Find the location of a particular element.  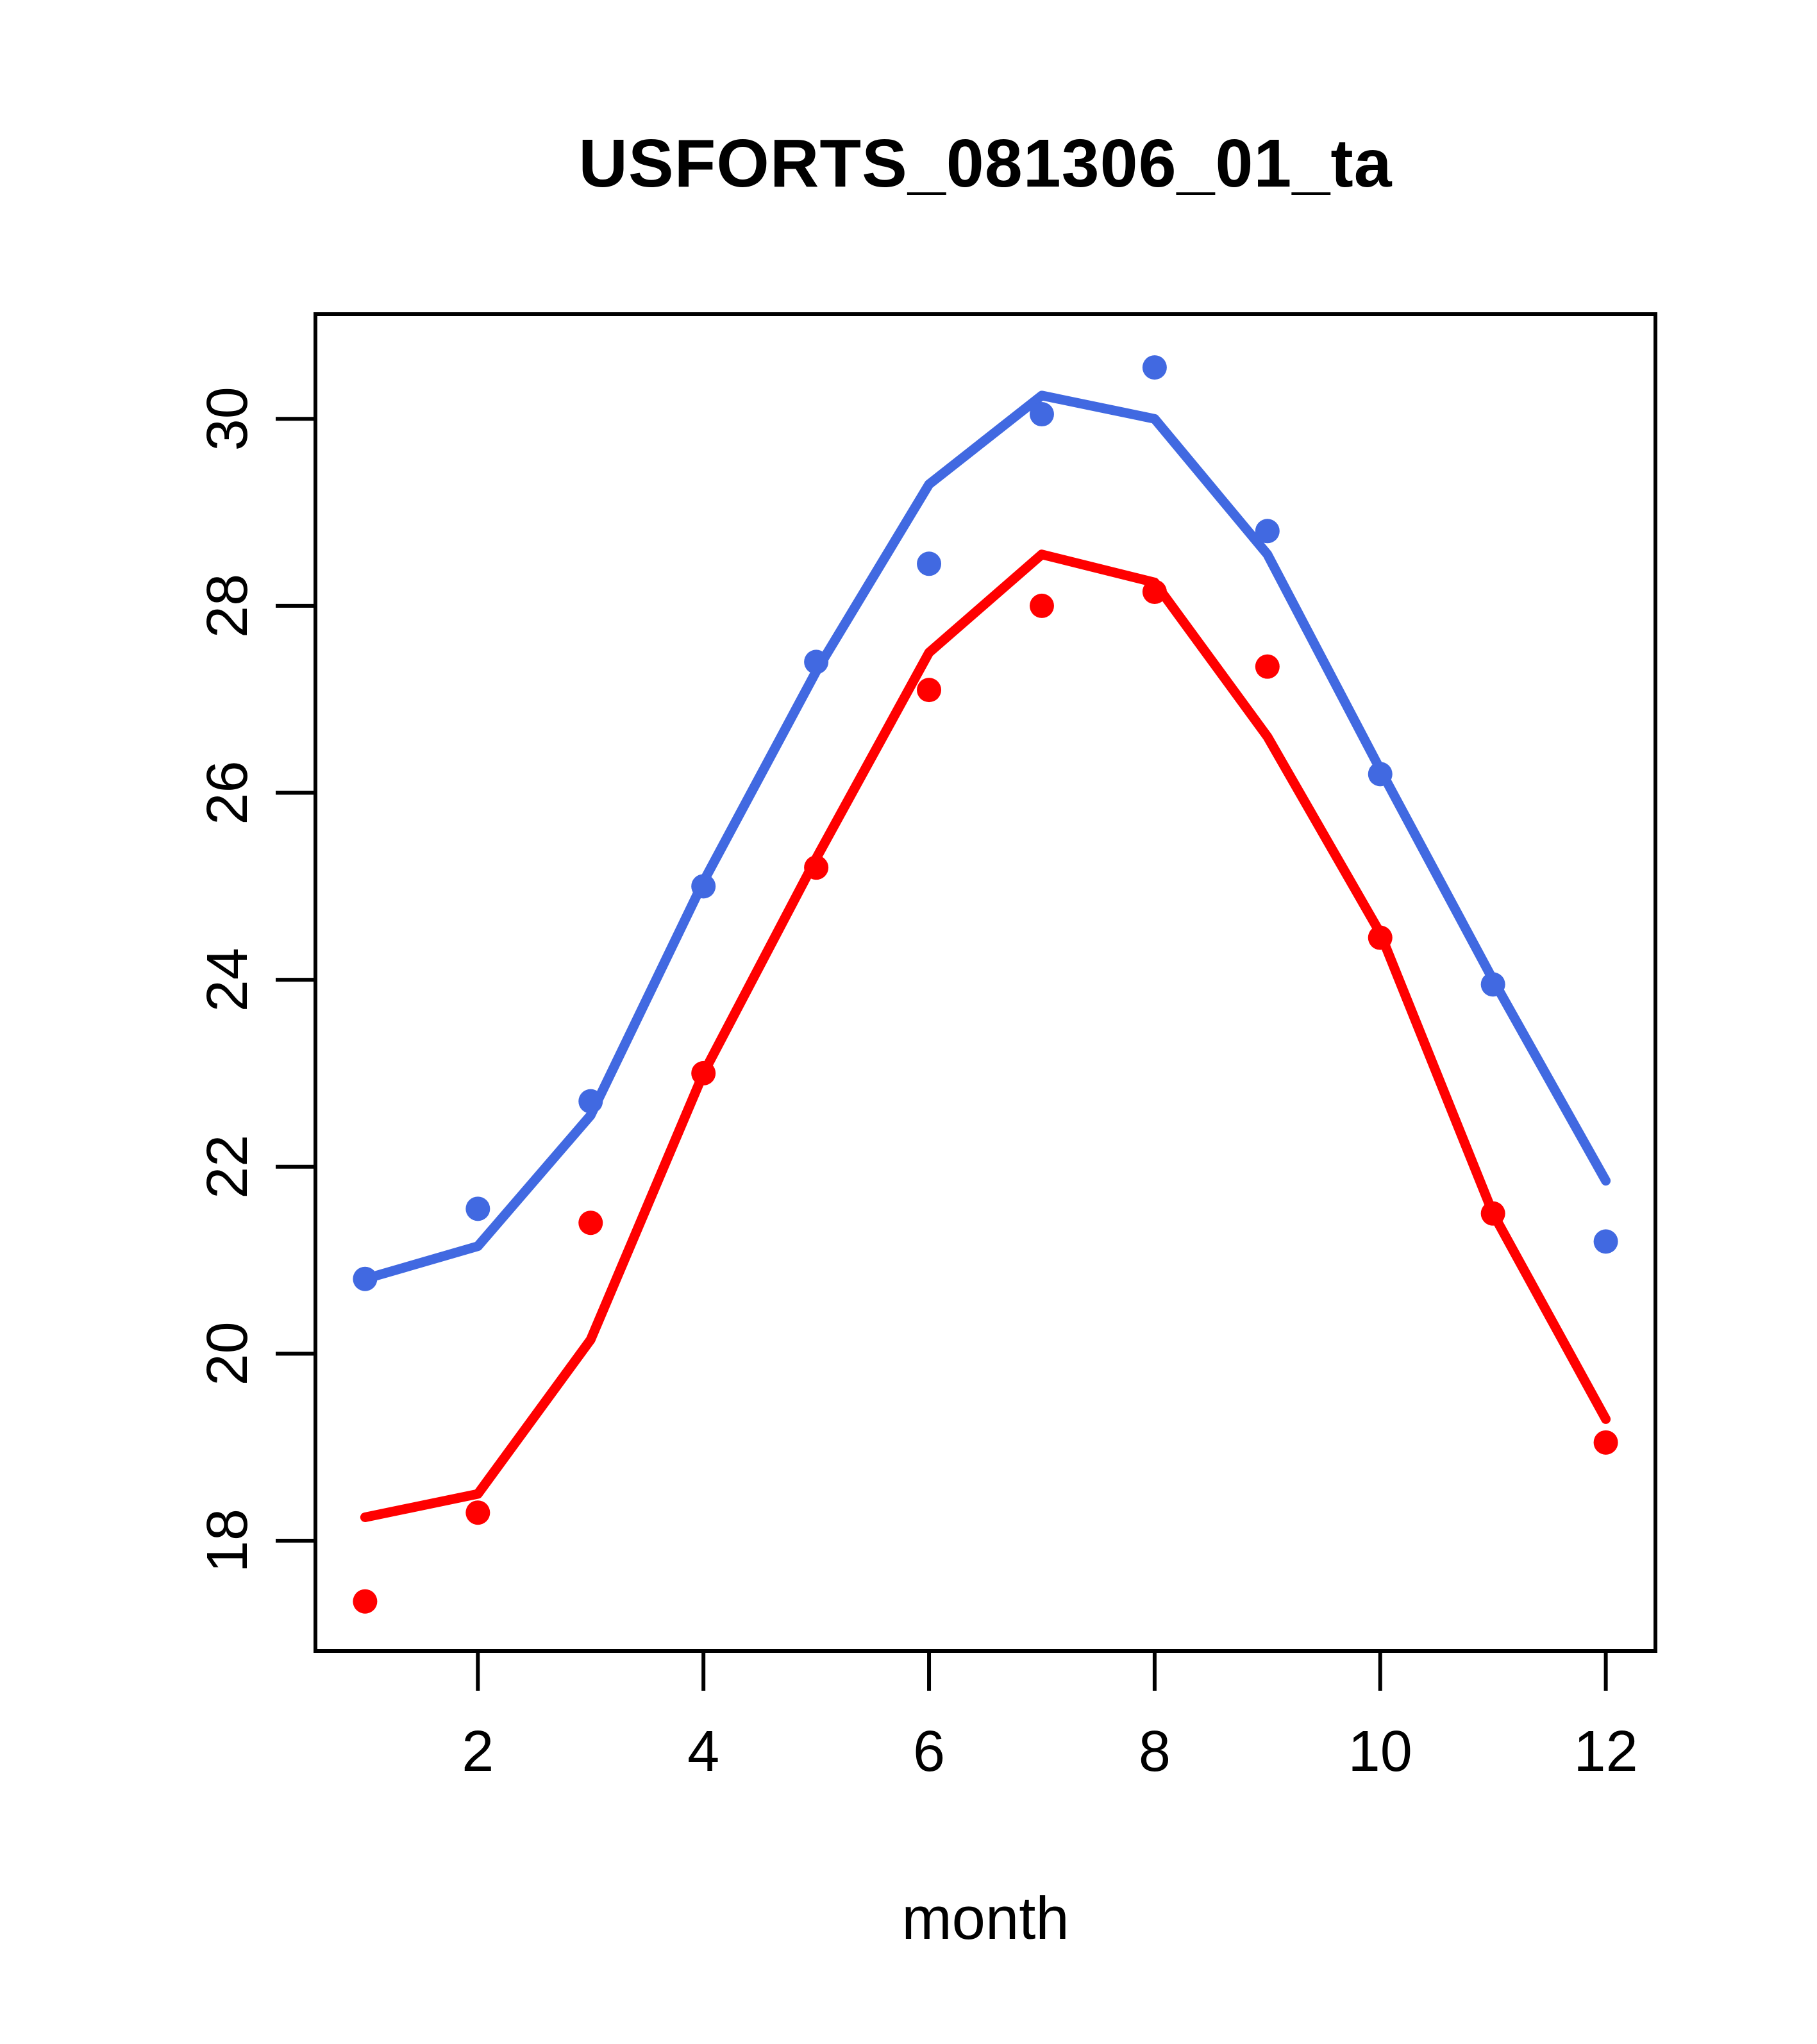

data-point-lower-points-red-m10 is located at coordinates (1381, 938).